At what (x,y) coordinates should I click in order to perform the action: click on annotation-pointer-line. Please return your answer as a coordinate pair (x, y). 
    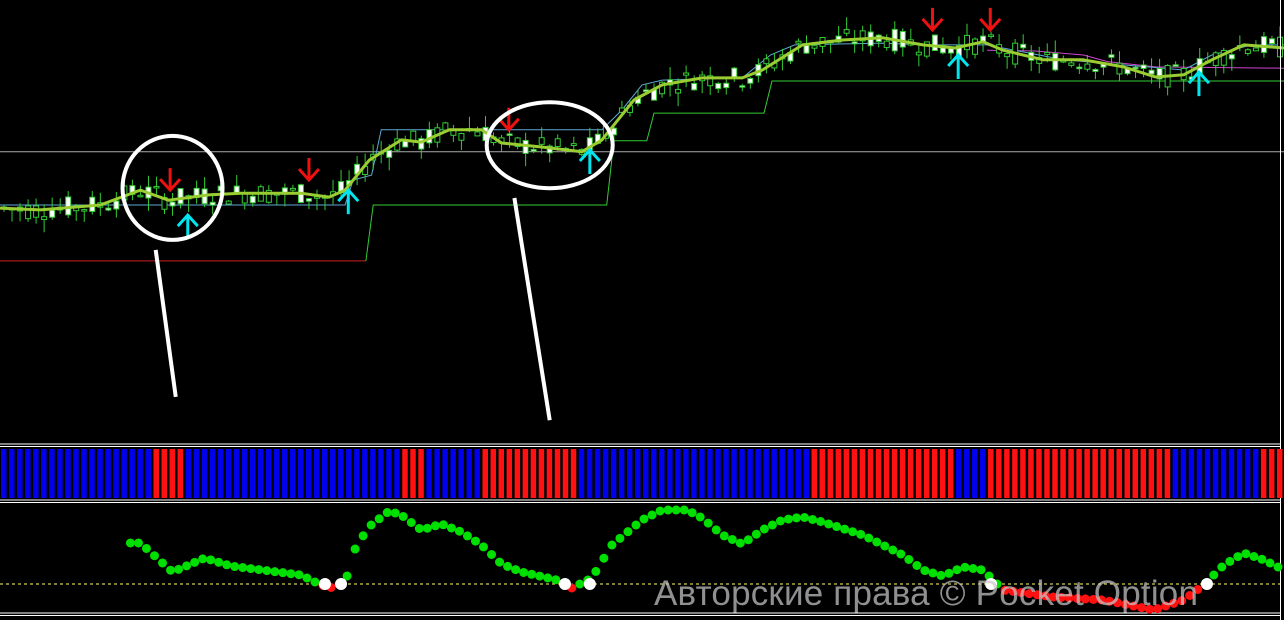
    Looking at the image, I should click on (165, 323).